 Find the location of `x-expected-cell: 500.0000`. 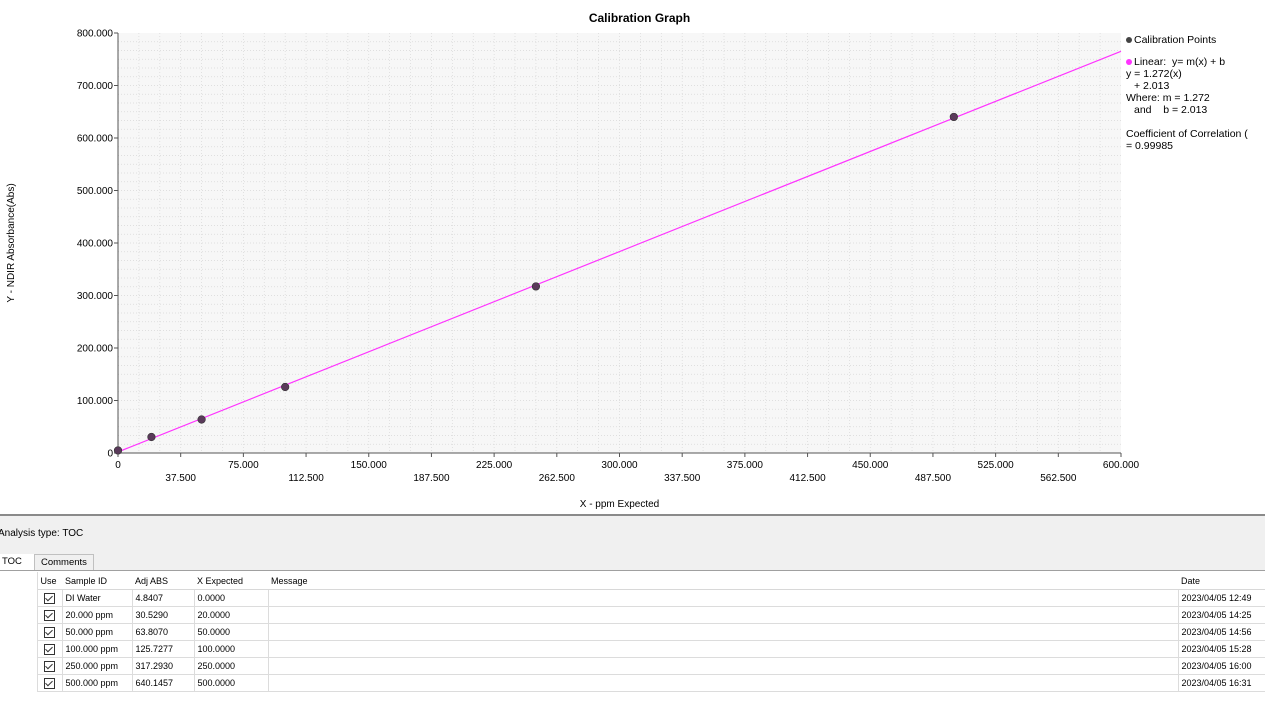

x-expected-cell: 500.0000 is located at coordinates (231, 683).